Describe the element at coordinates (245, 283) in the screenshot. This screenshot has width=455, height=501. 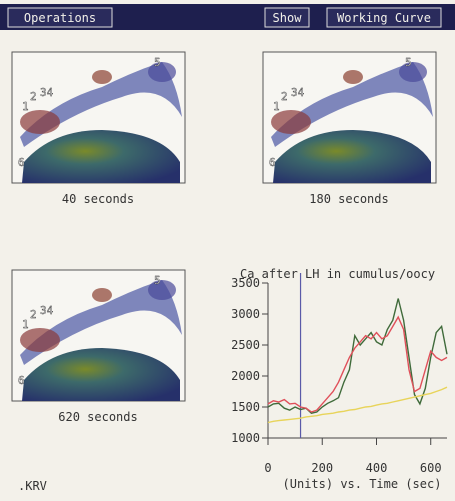
I see `y-tick-label: 3500` at that location.